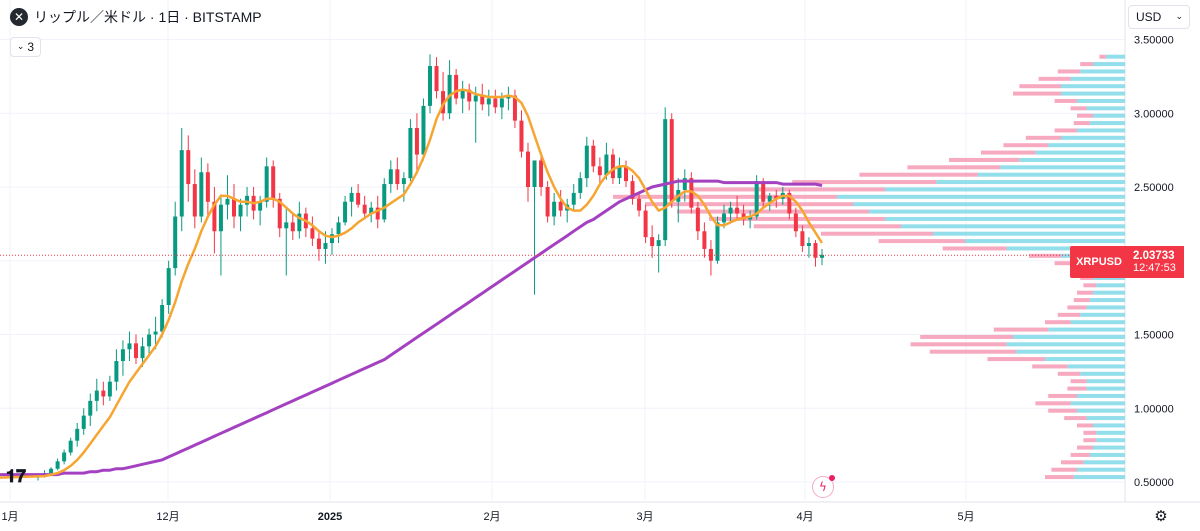 The image size is (1200, 531). Describe the element at coordinates (1161, 516) in the screenshot. I see `gear-icon: ⚙` at that location.